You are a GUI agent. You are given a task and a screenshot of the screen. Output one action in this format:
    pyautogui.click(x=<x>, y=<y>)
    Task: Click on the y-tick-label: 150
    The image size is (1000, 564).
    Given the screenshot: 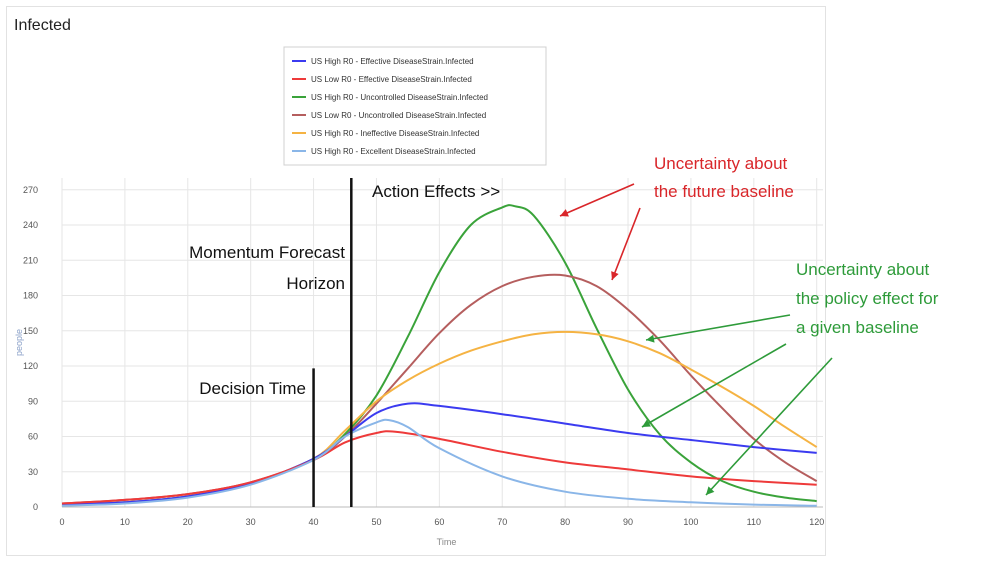 What is the action you would take?
    pyautogui.click(x=30, y=331)
    